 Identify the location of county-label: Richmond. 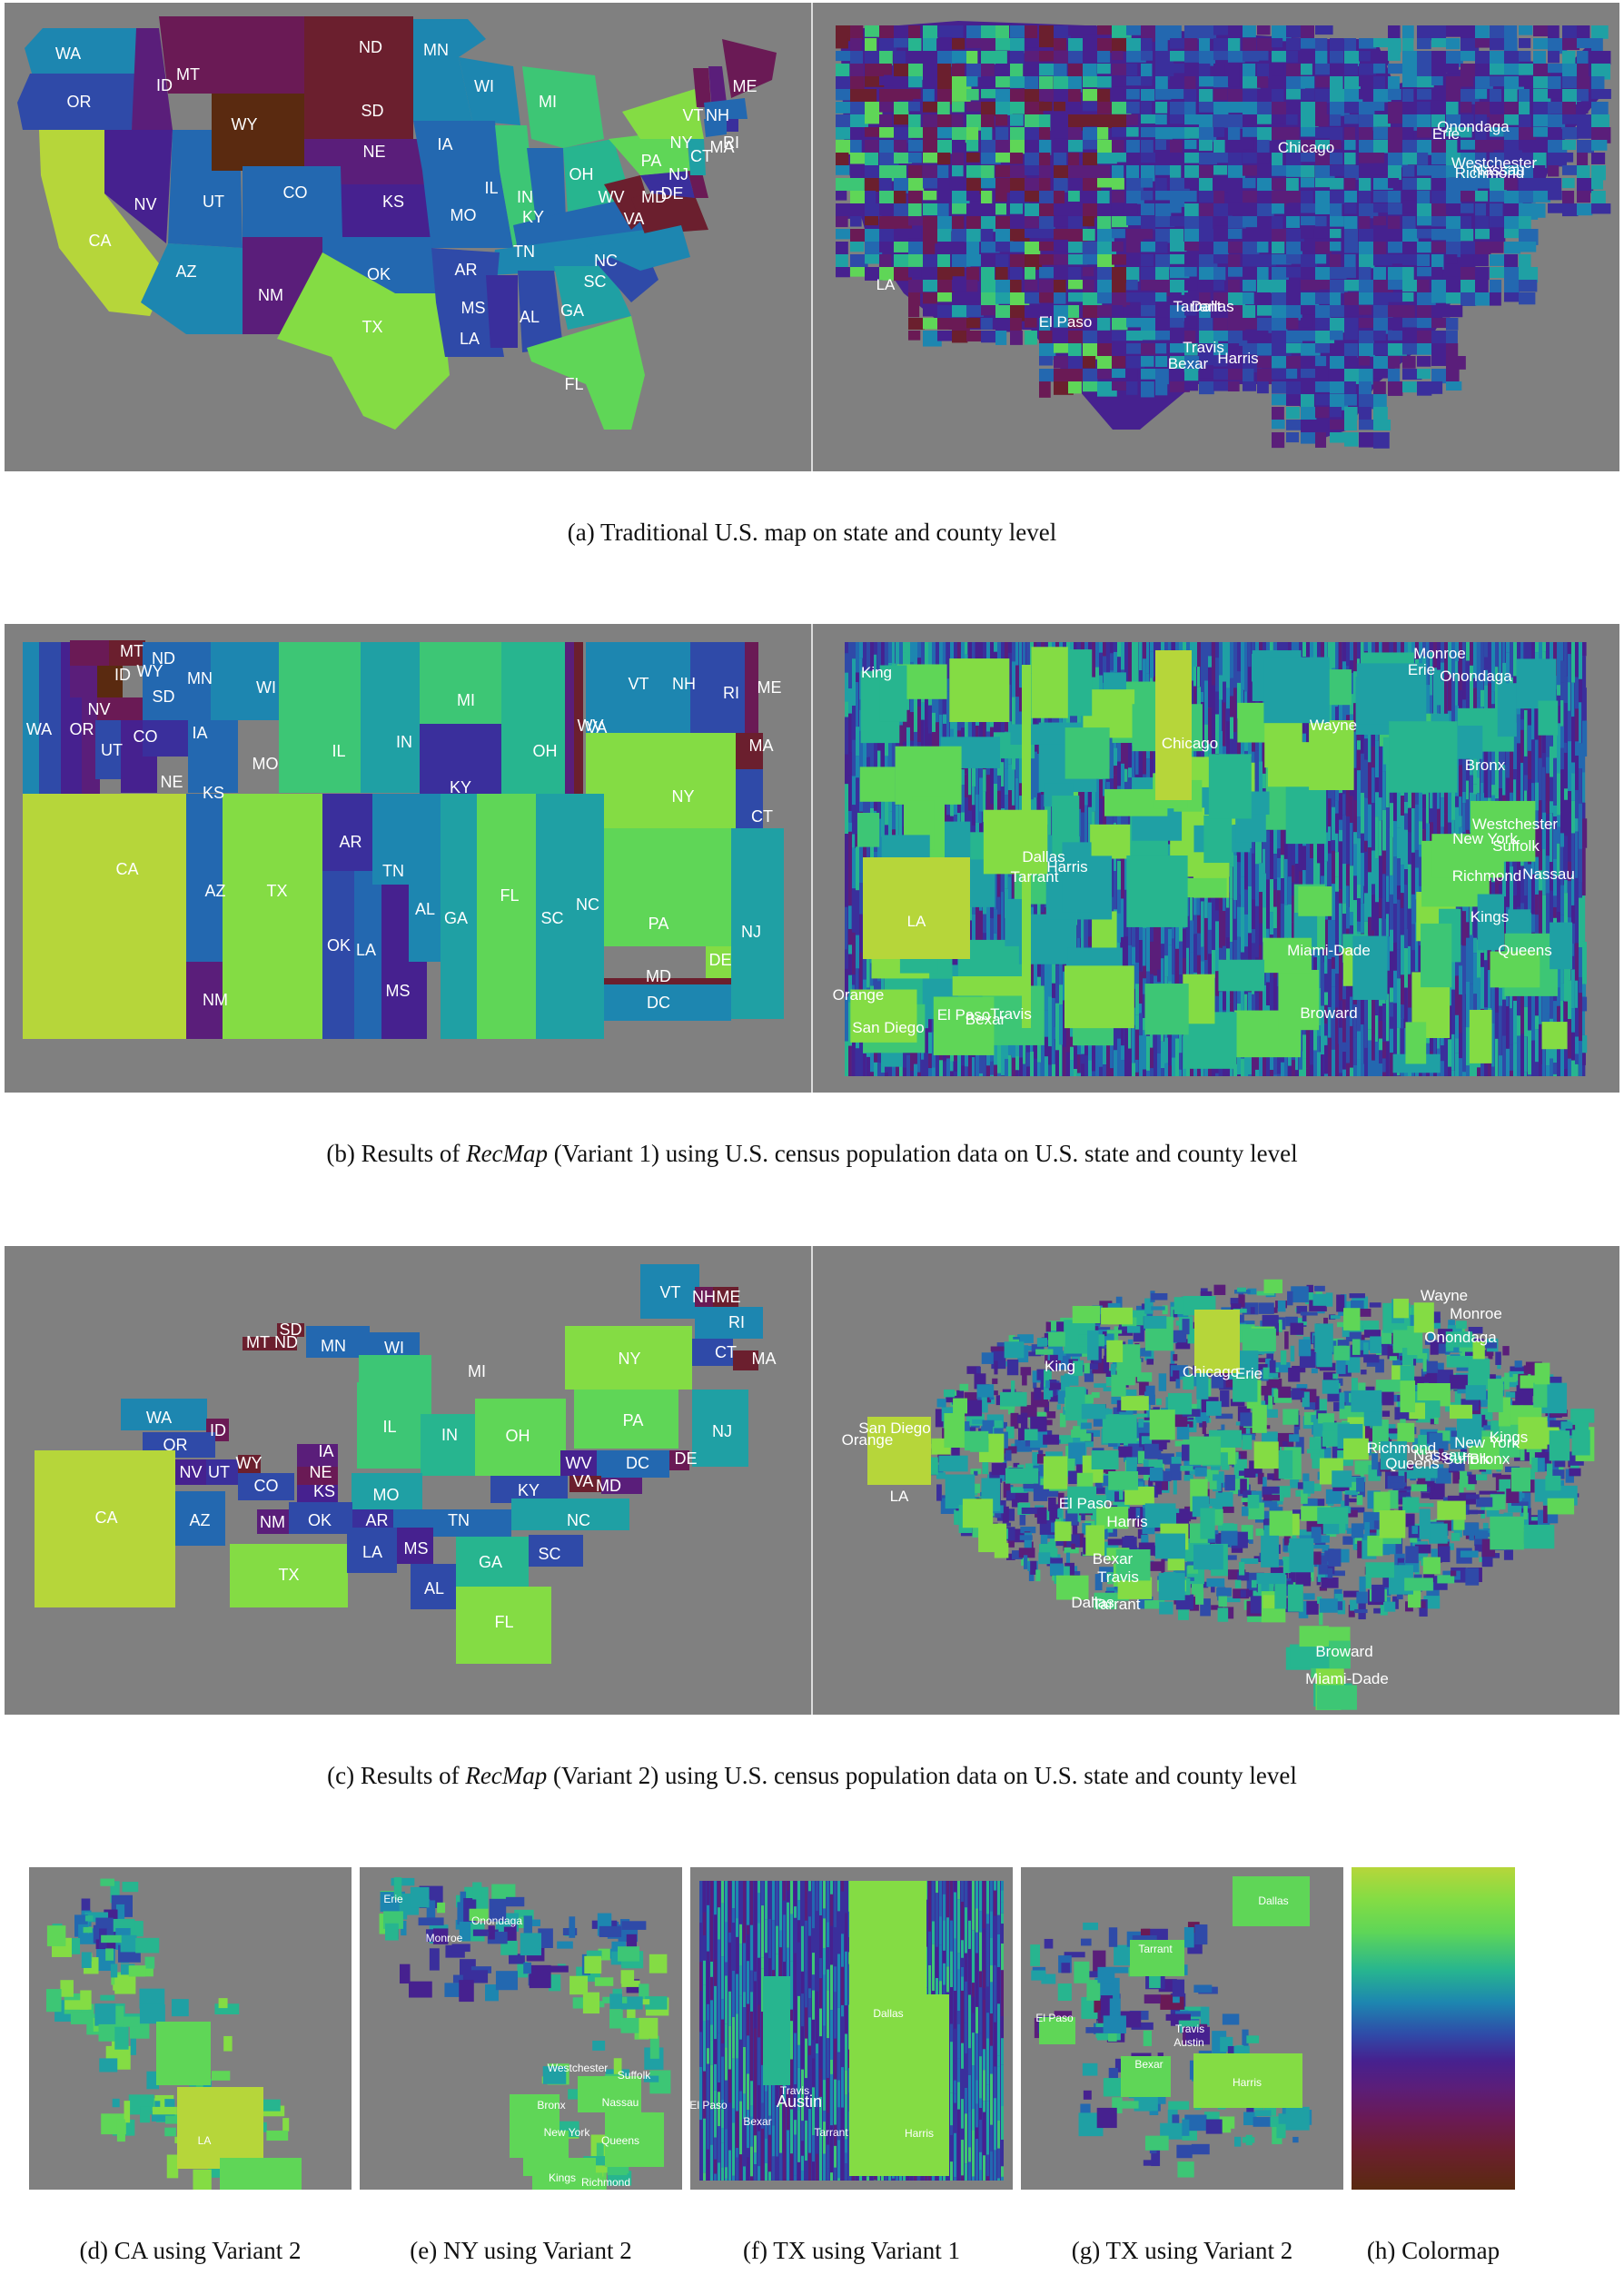
(1490, 173).